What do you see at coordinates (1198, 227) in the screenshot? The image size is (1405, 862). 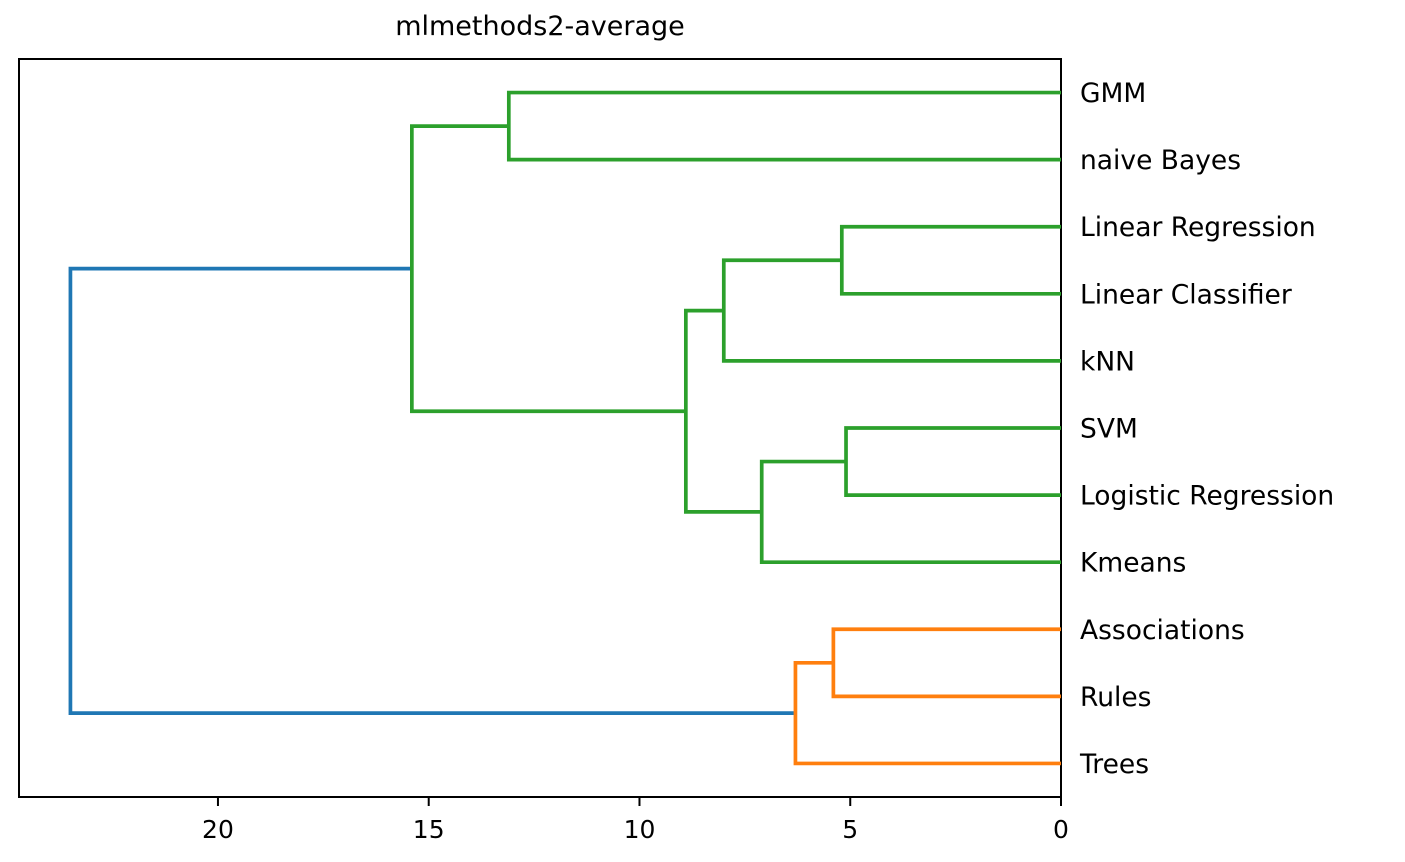 I see `leaf-label: Linear Regression` at bounding box center [1198, 227].